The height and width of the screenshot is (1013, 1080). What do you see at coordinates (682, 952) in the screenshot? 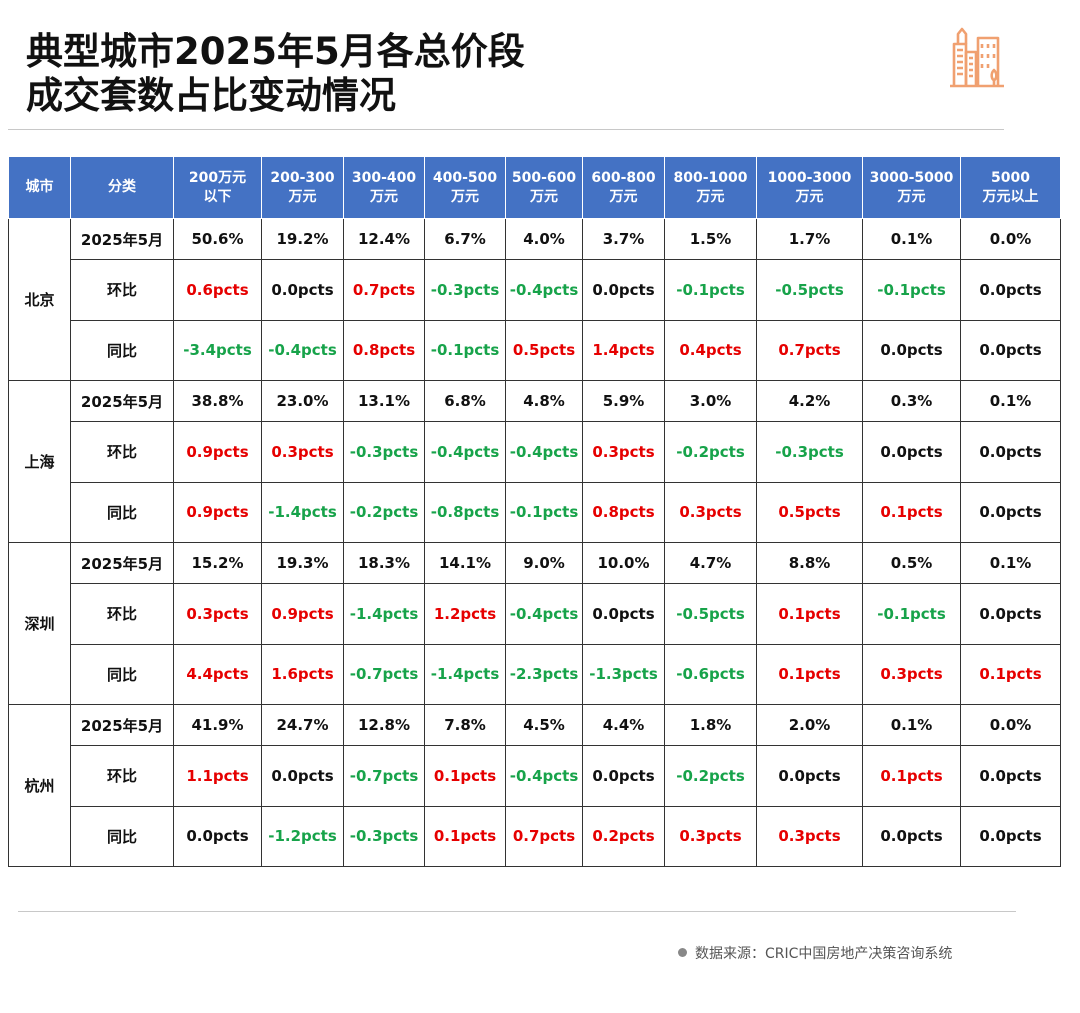
I see `bullet-dot-icon` at bounding box center [682, 952].